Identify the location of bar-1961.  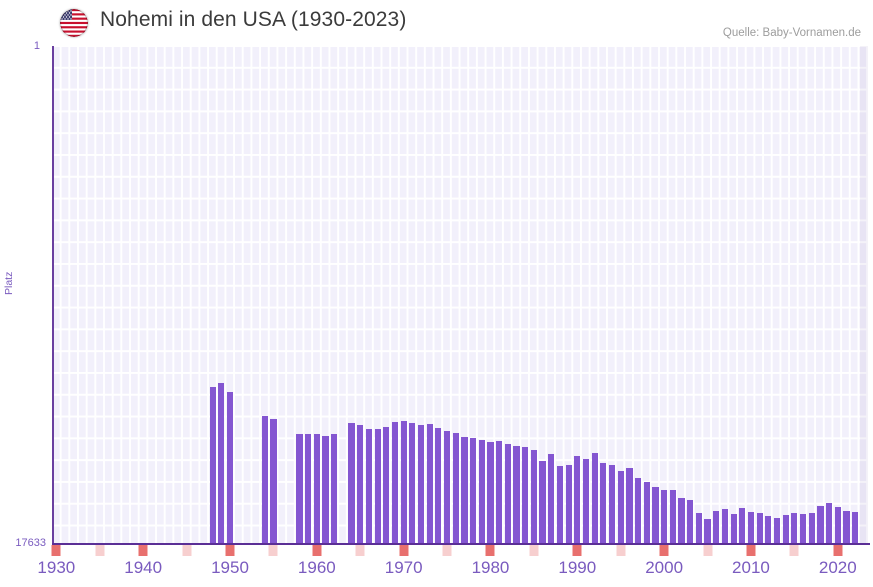
(325, 490).